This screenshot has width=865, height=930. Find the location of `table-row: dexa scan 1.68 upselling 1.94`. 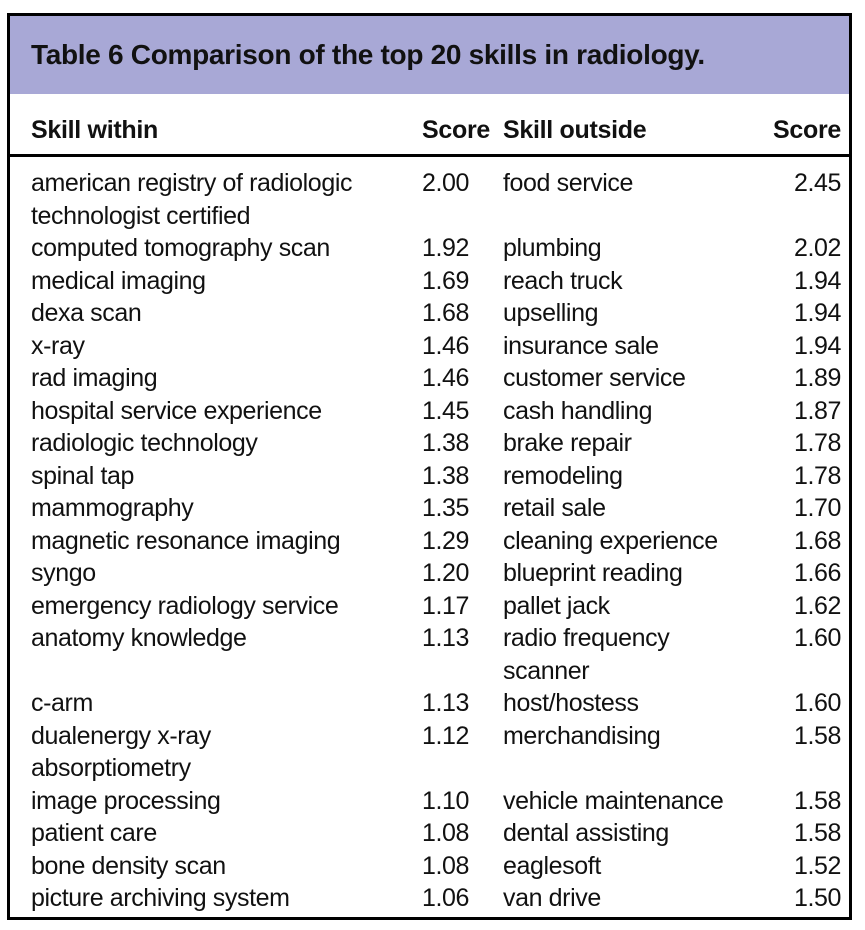

table-row: dexa scan 1.68 upselling 1.94 is located at coordinates (429, 313).